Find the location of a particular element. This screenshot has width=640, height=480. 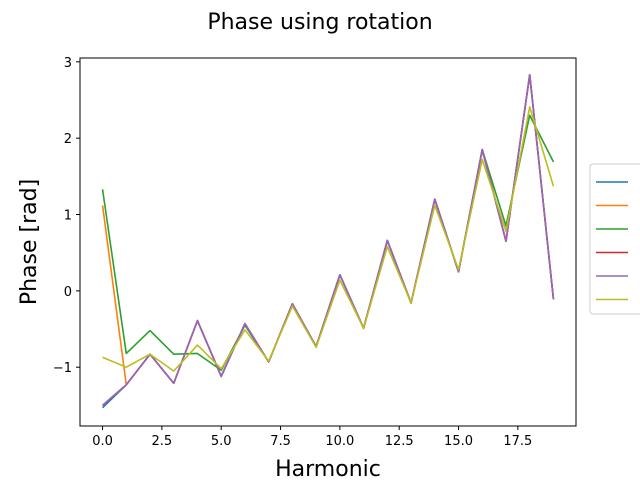

x-tick-label: 17.5 is located at coordinates (517, 441).